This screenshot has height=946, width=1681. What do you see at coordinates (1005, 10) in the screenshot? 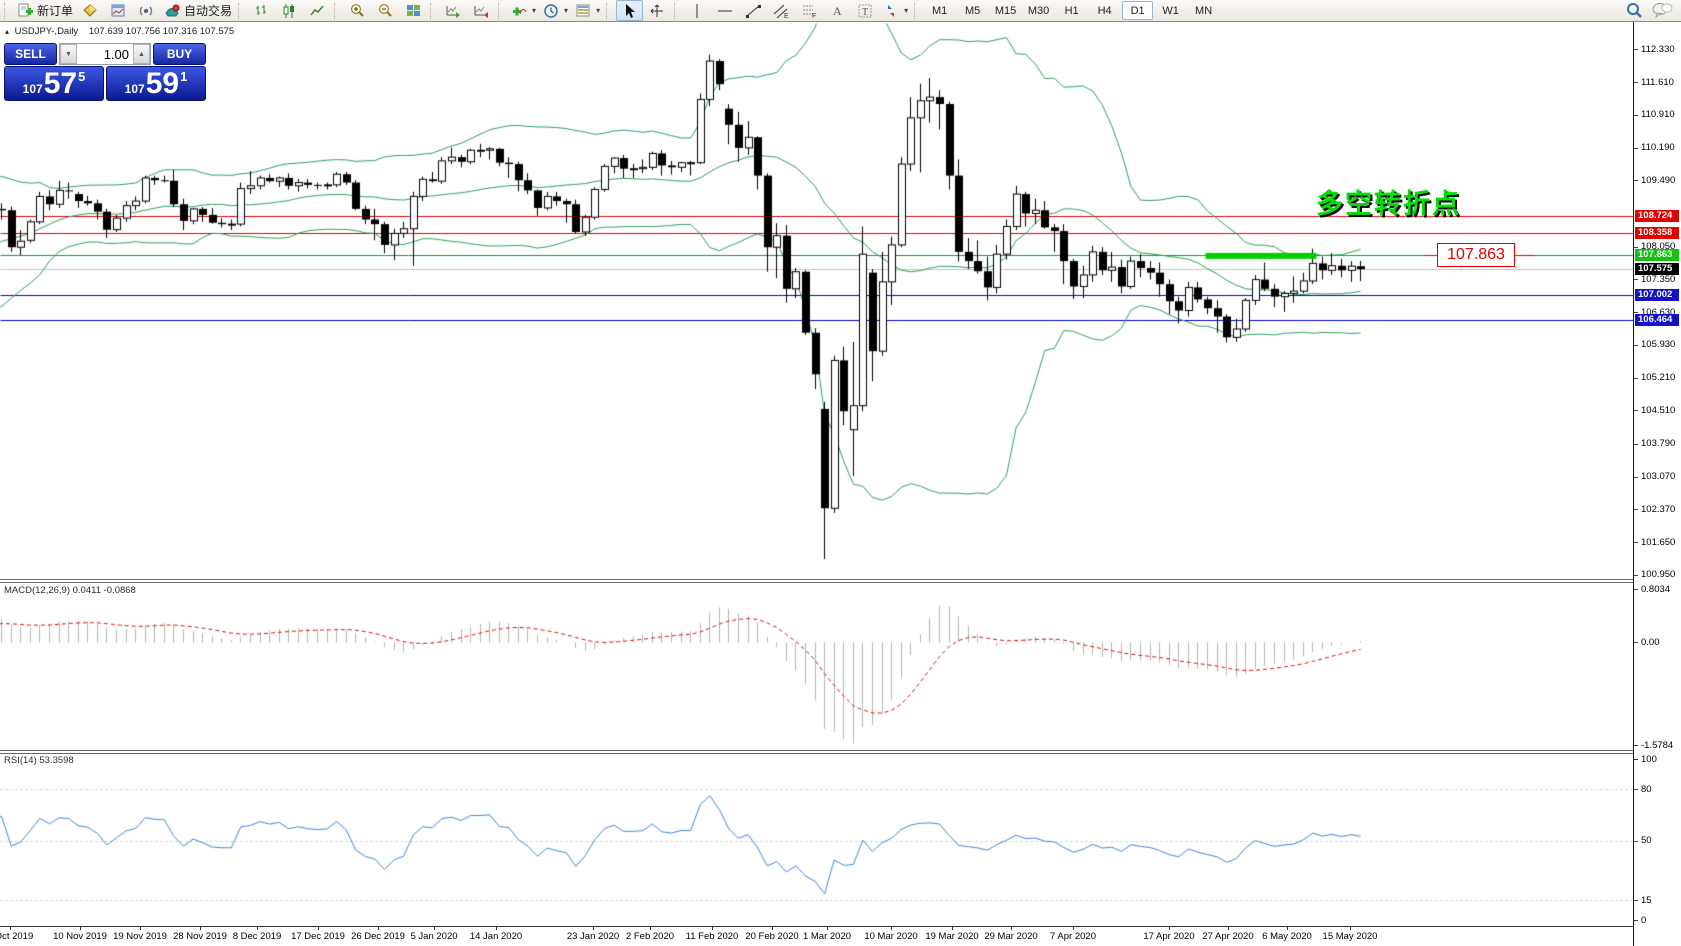
I see `timeframe-m15: M15` at bounding box center [1005, 10].